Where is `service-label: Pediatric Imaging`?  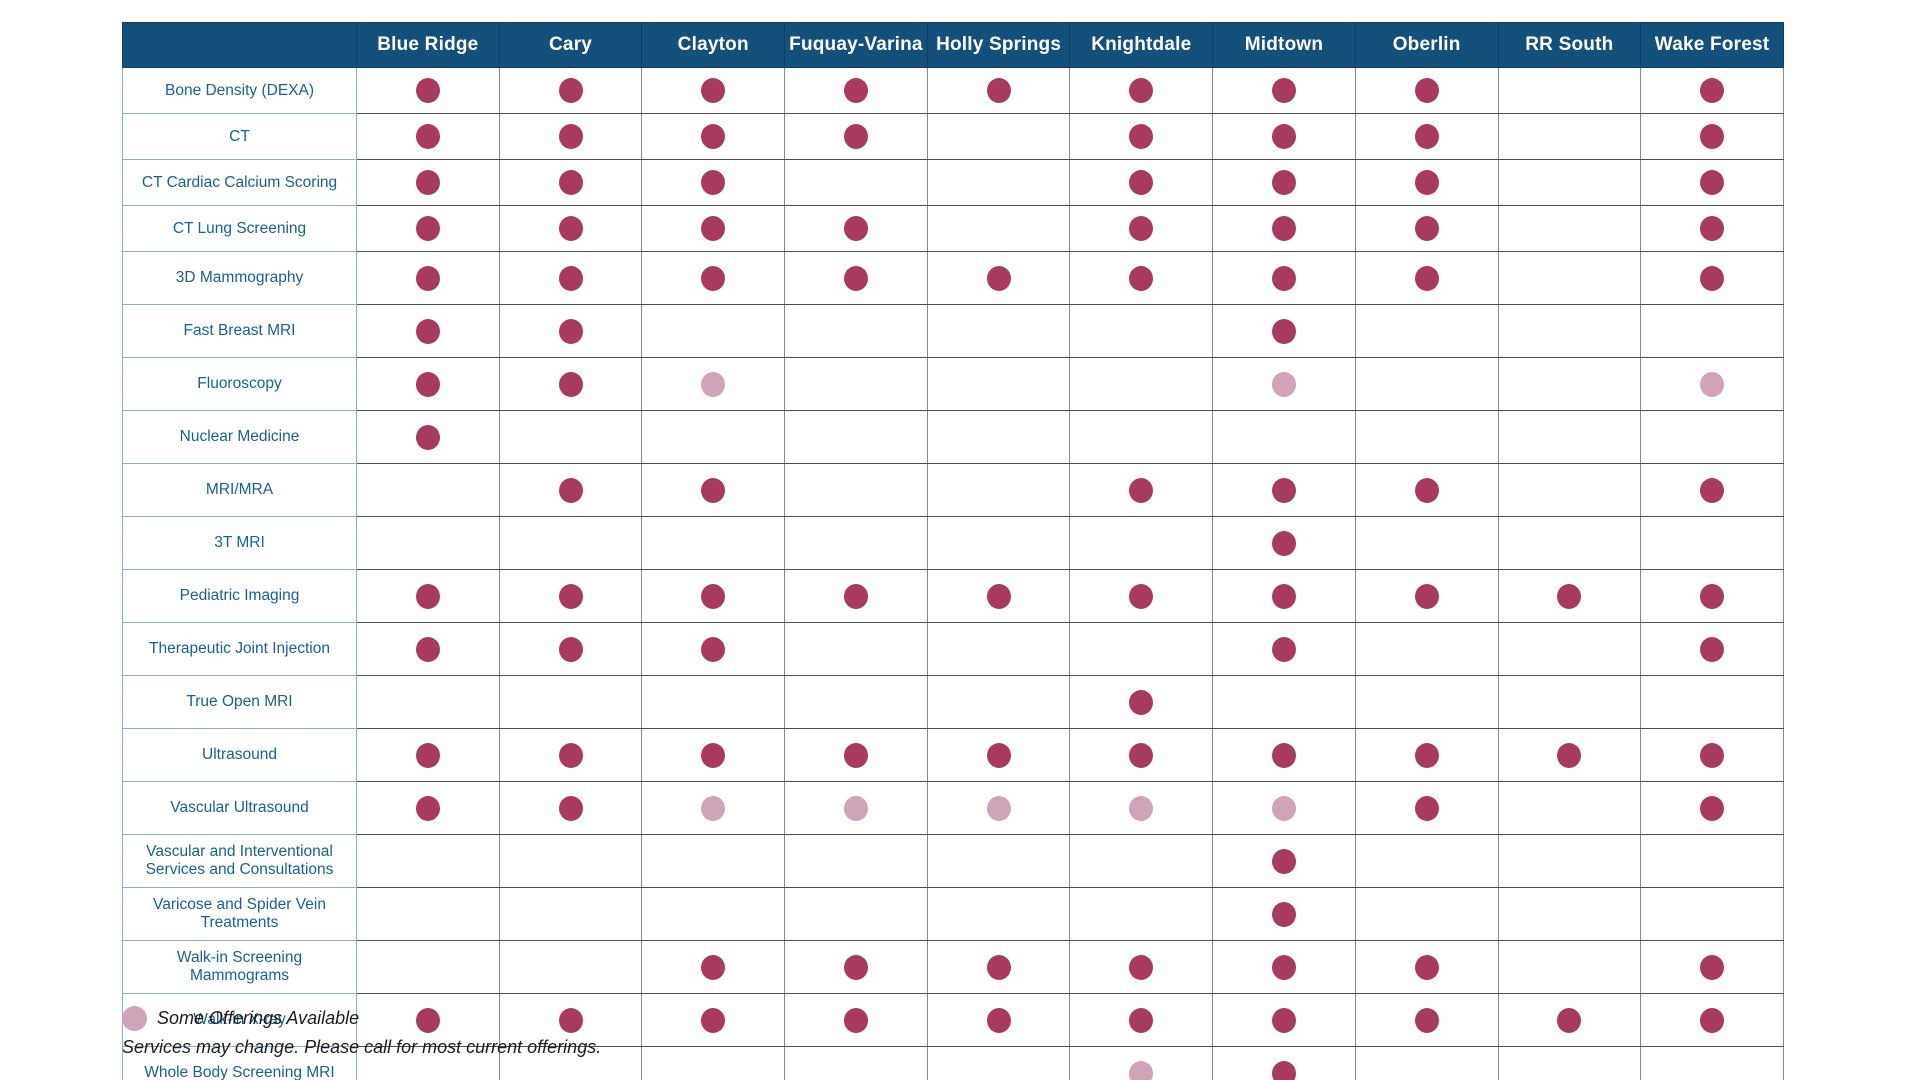 service-label: Pediatric Imaging is located at coordinates (239, 596).